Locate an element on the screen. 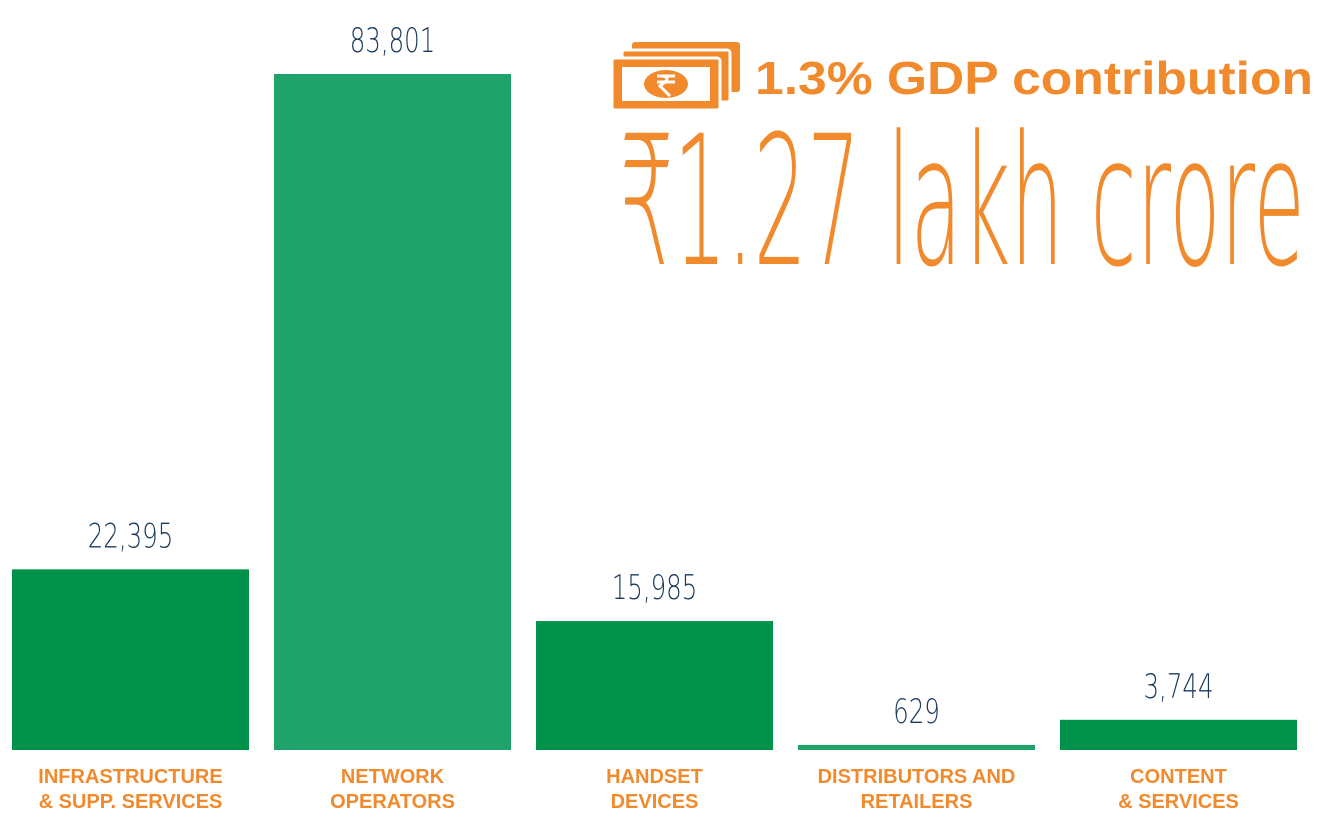  category-label: NETWORK OPERATORS is located at coordinates (392, 789).